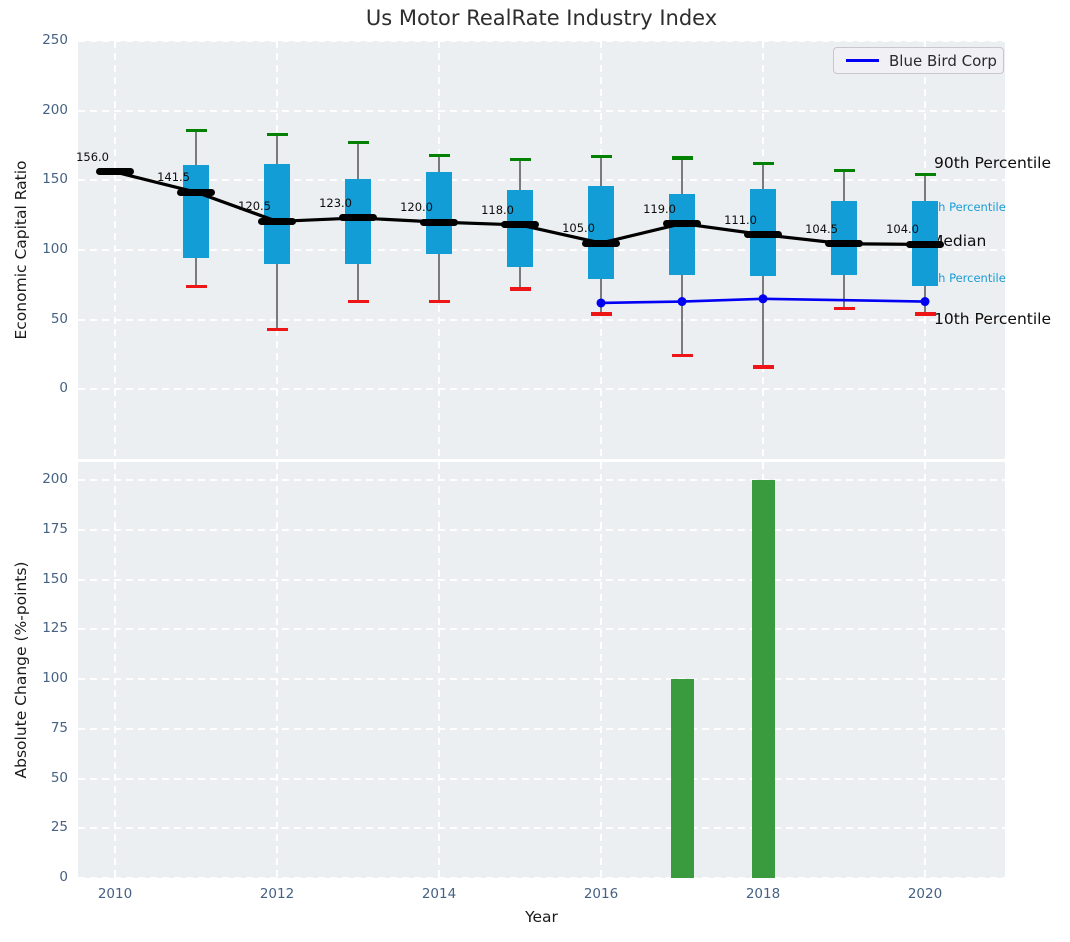 The image size is (1070, 942). What do you see at coordinates (682, 158) in the screenshot?
I see `p90-cap-2017` at bounding box center [682, 158].